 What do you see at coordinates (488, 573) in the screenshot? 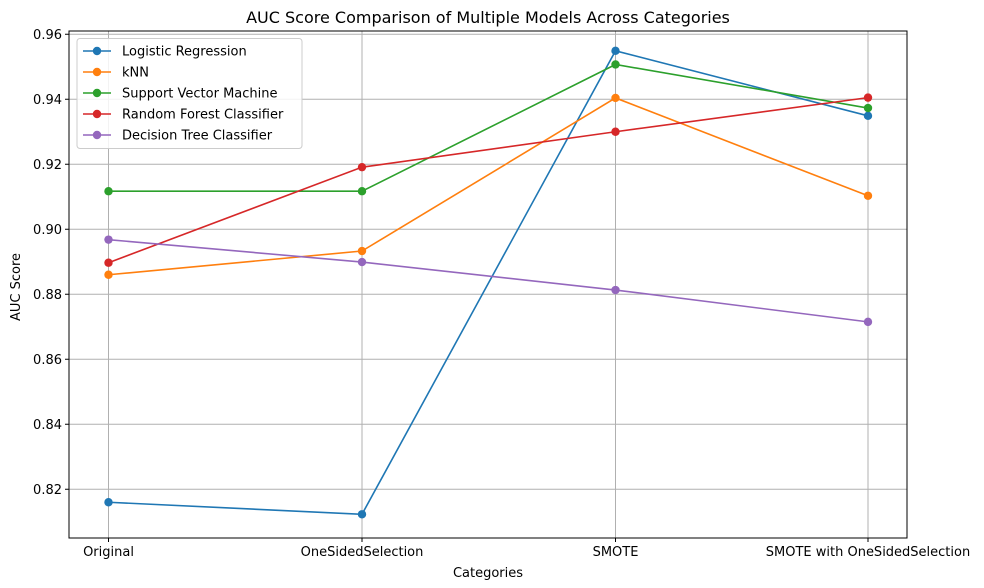
I see `x-axis-label: Categories` at bounding box center [488, 573].